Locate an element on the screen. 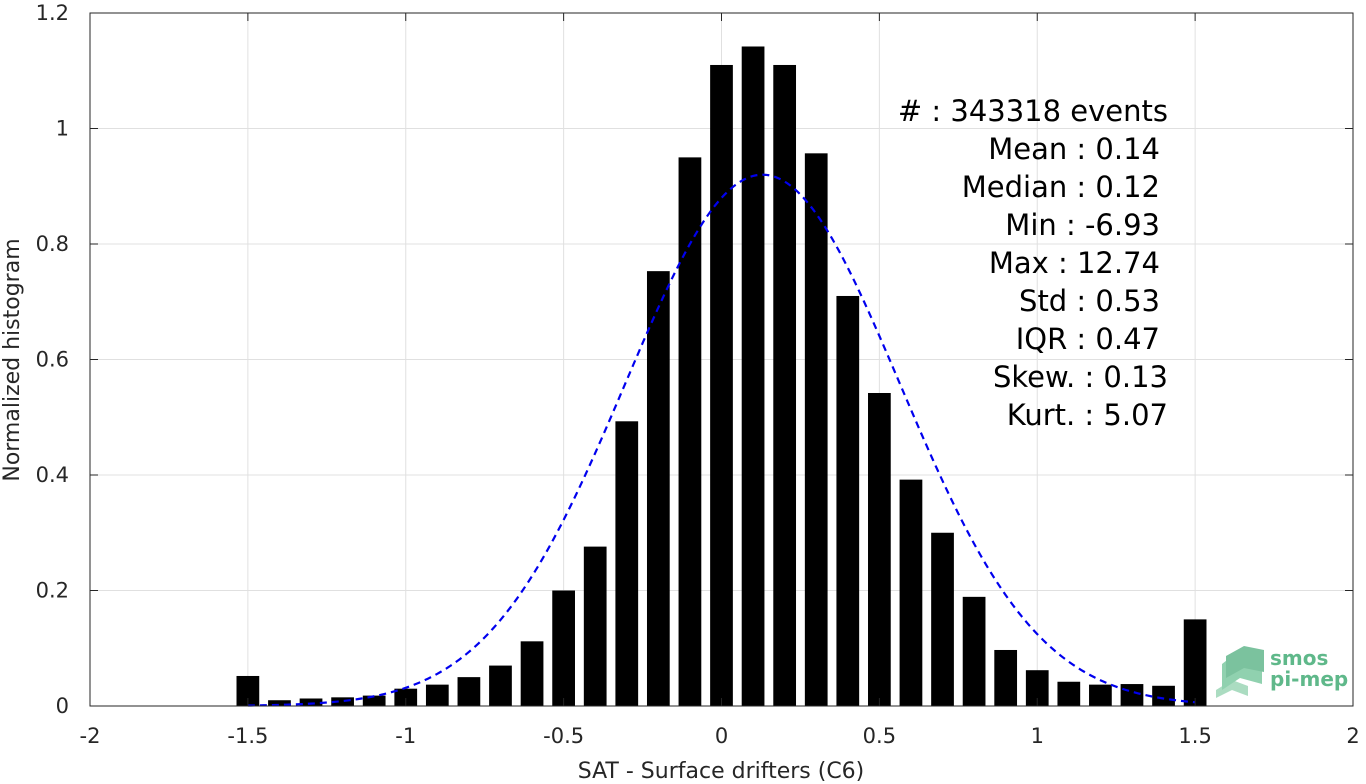 Image resolution: width=1366 pixels, height=784 pixels. x-tick-label: 1 is located at coordinates (1037, 736).